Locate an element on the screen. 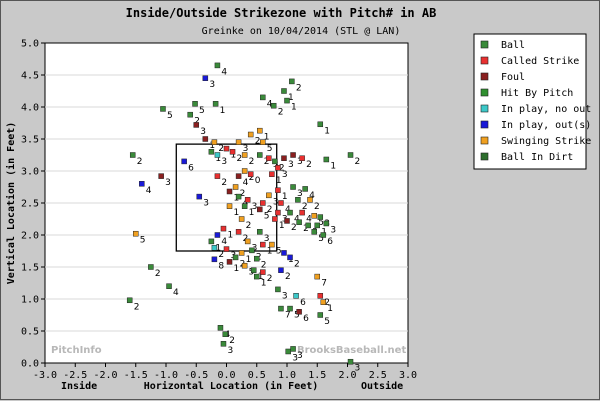  x-axis-outside-label: Outside is located at coordinates (382, 386).